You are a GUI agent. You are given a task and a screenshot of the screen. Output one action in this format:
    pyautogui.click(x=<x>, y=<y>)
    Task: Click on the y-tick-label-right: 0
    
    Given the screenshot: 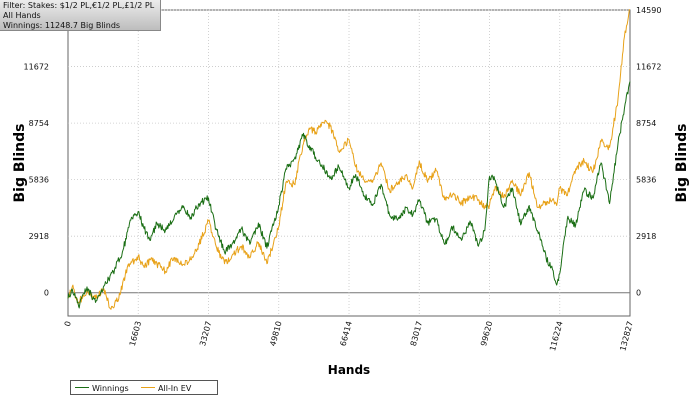 What is the action you would take?
    pyautogui.click(x=638, y=293)
    